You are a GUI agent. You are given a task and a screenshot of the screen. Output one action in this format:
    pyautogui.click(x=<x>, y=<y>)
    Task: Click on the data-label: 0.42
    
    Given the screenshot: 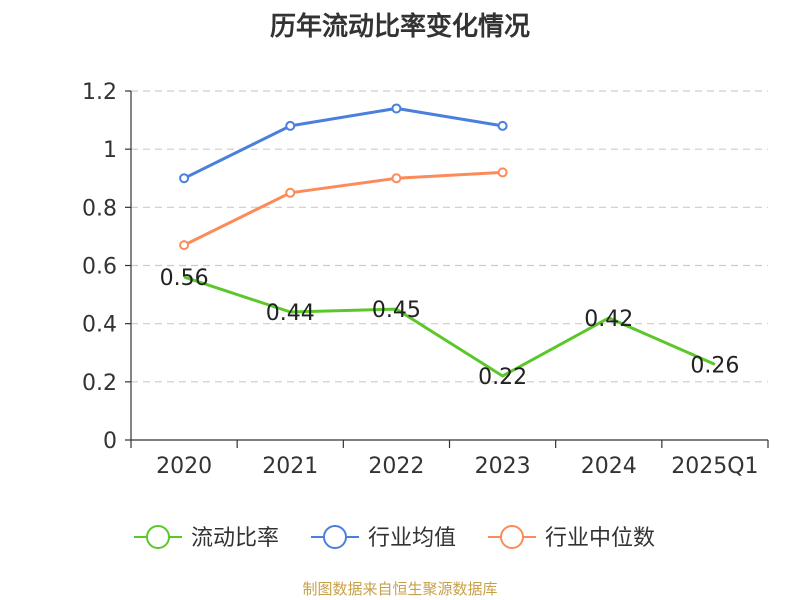 What is the action you would take?
    pyautogui.click(x=608, y=319)
    